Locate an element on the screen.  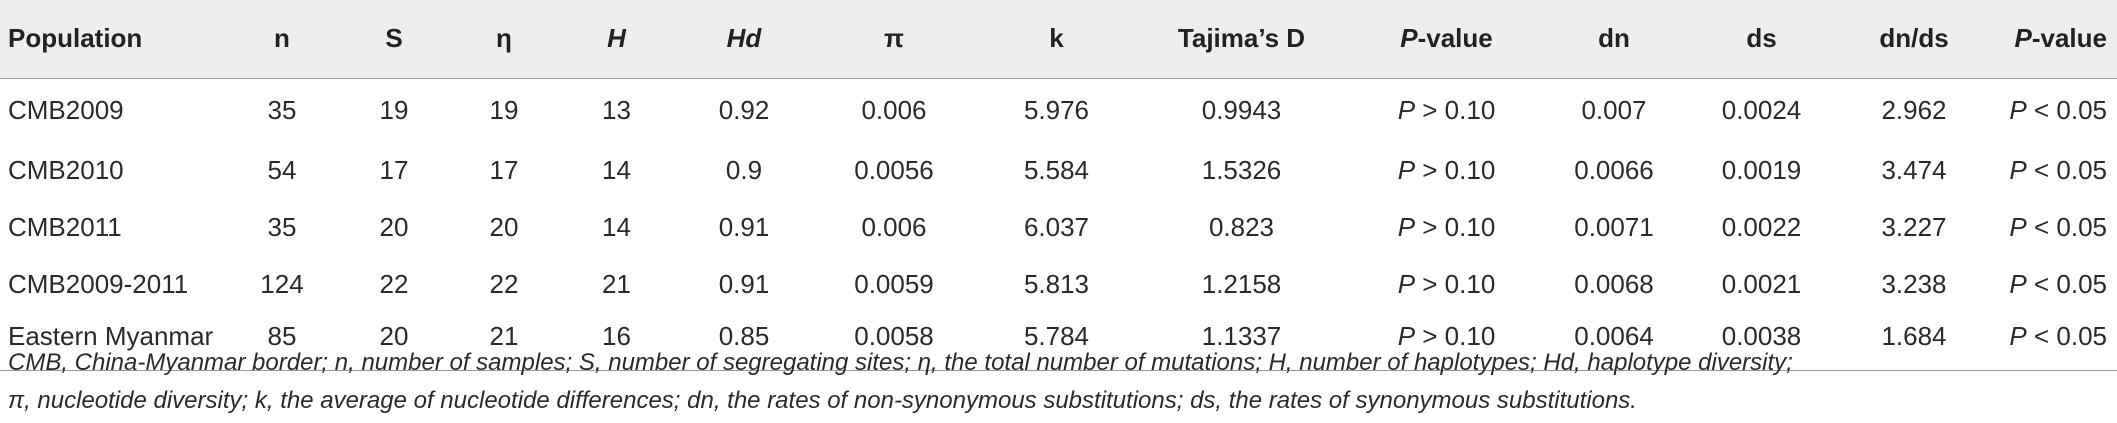
cell-h: 21 is located at coordinates (616, 284).